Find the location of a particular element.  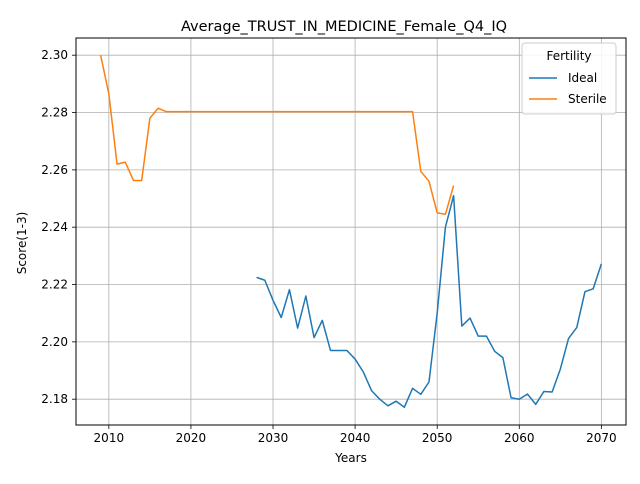

y-tick-label: 2.18 is located at coordinates (54, 399).